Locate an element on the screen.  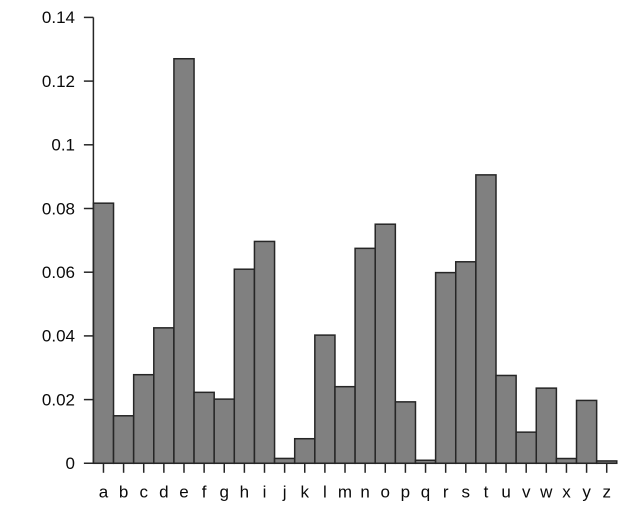
svg-text: u is located at coordinates (505, 492).